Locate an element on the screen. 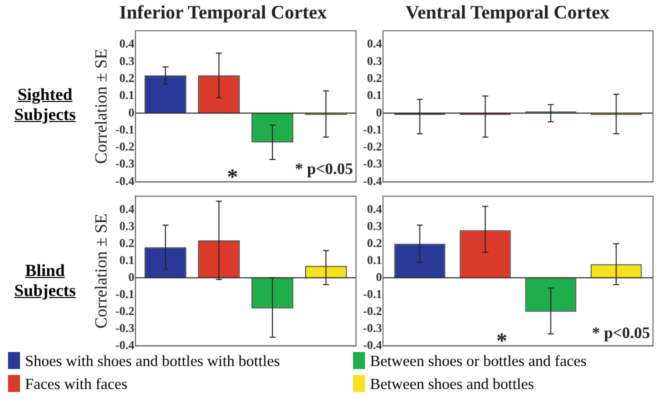  legend-label: Shoes with shoes and bottles with bottles is located at coordinates (152, 361).